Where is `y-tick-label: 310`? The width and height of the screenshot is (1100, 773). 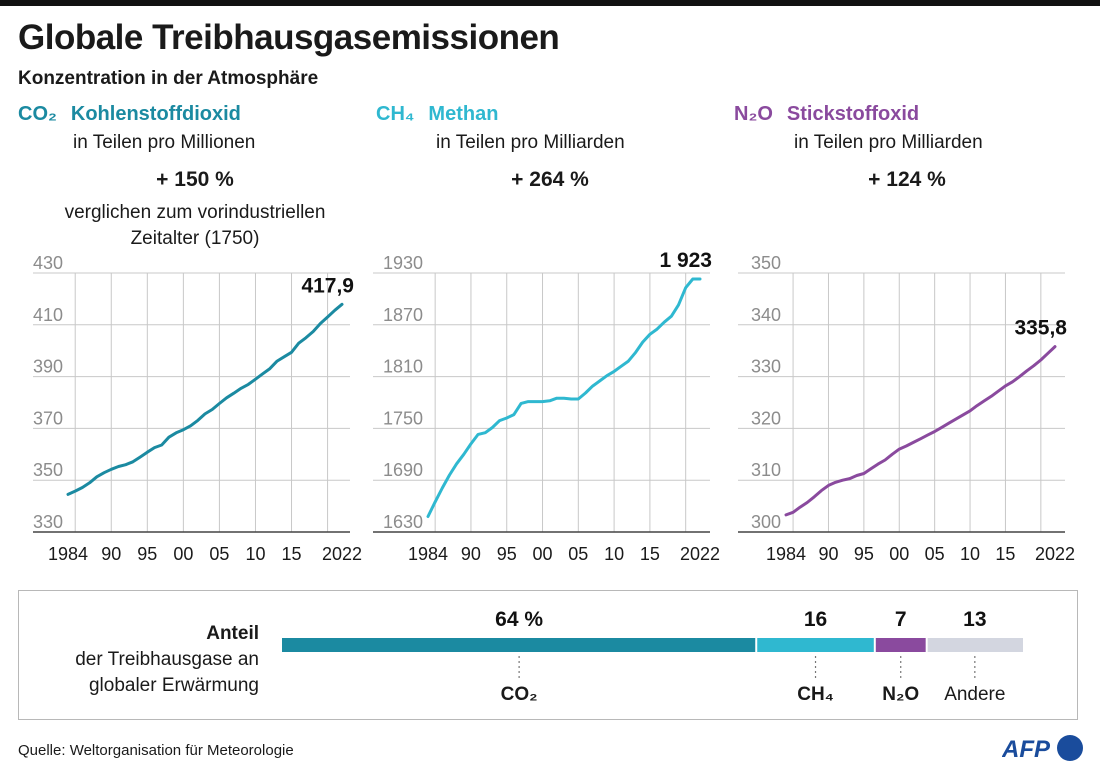 y-tick-label: 310 is located at coordinates (766, 470).